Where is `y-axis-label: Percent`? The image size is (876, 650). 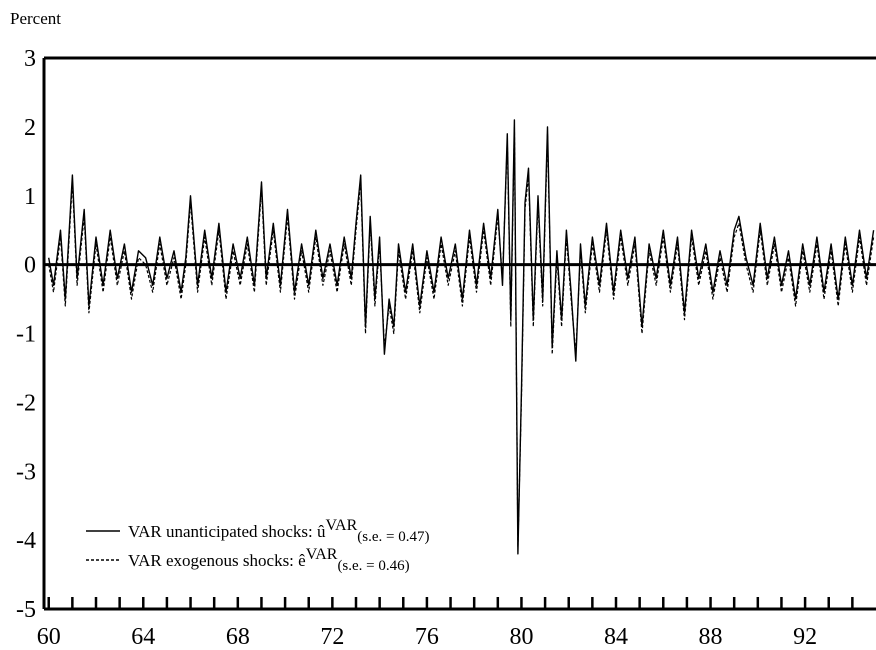
y-axis-label: Percent is located at coordinates (35, 18).